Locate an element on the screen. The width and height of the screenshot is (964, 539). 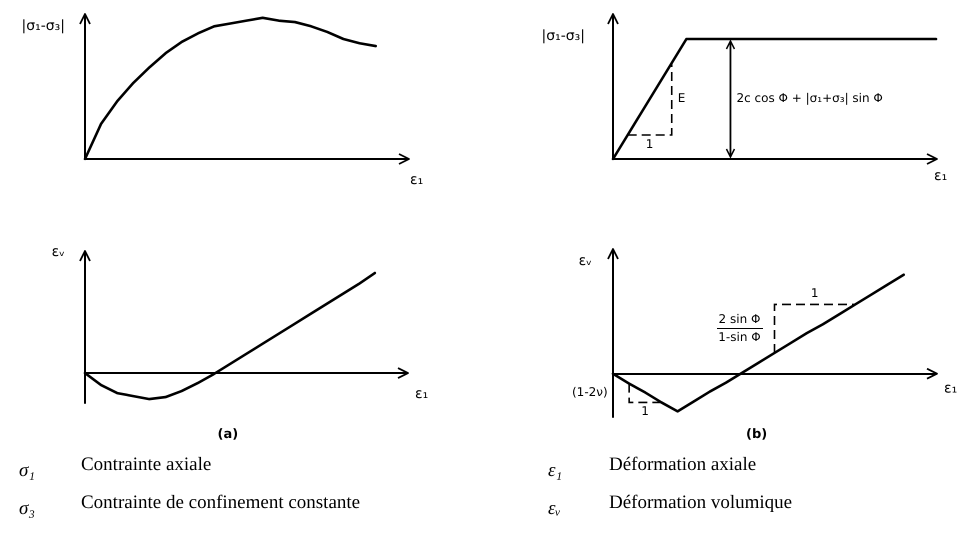
text: (a) is located at coordinates (228, 435).